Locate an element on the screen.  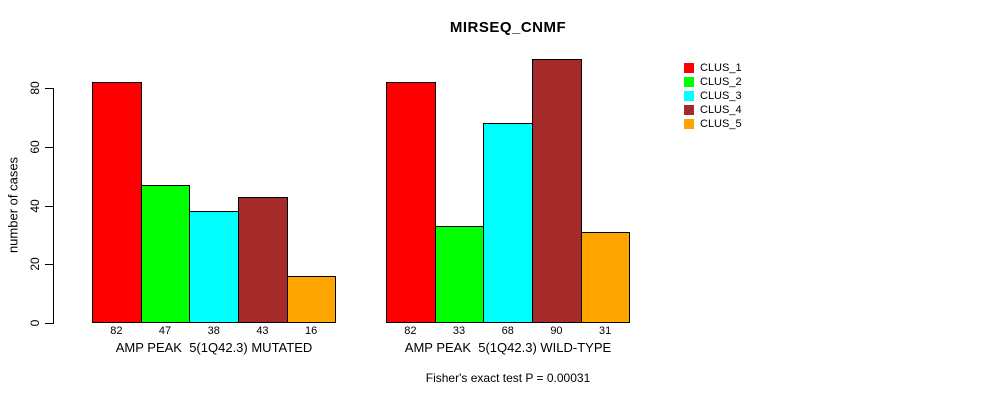
legend-label: CLUS_3 is located at coordinates (721, 96).